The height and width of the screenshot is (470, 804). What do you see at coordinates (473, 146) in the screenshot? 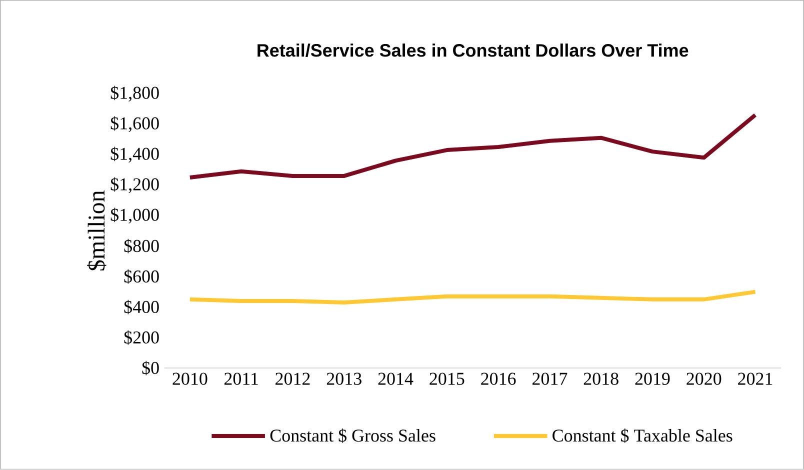
I see `line-series` at bounding box center [473, 146].